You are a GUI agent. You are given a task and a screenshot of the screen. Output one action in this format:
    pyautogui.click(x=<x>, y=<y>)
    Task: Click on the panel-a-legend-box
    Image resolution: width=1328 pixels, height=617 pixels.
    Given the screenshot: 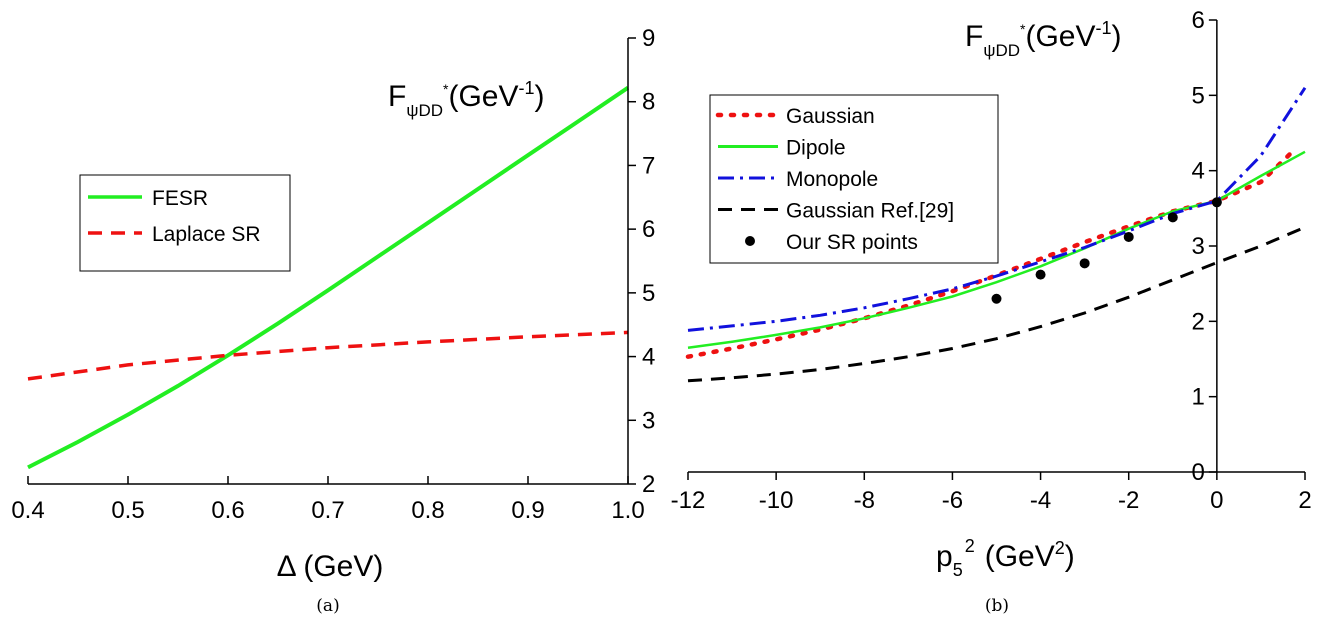 What is the action you would take?
    pyautogui.click(x=185, y=223)
    